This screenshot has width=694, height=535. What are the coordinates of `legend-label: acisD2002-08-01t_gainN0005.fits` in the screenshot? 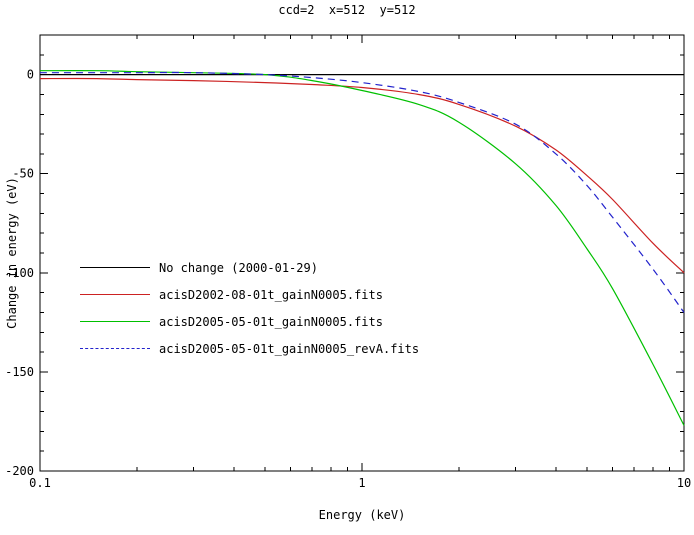 It's located at (271, 294).